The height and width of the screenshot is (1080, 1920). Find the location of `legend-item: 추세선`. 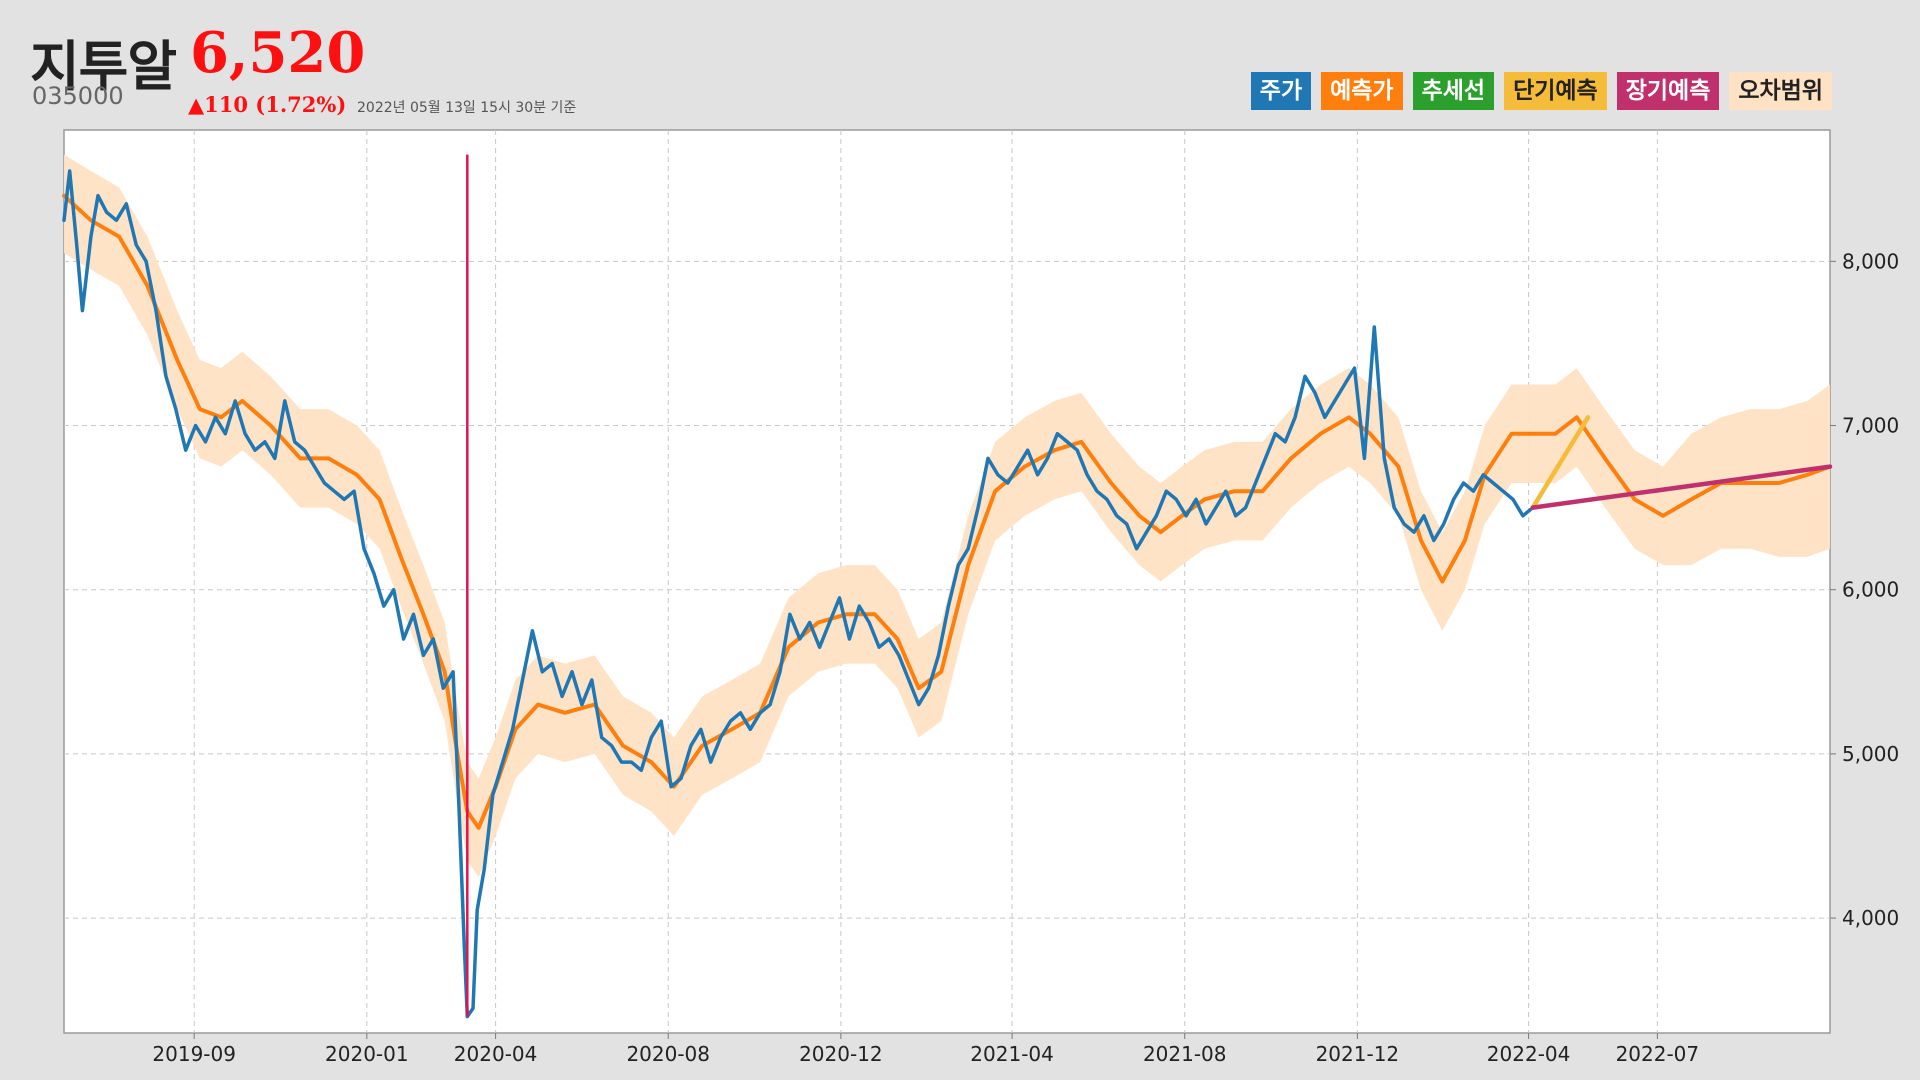

legend-item: 추세선 is located at coordinates (1453, 91).